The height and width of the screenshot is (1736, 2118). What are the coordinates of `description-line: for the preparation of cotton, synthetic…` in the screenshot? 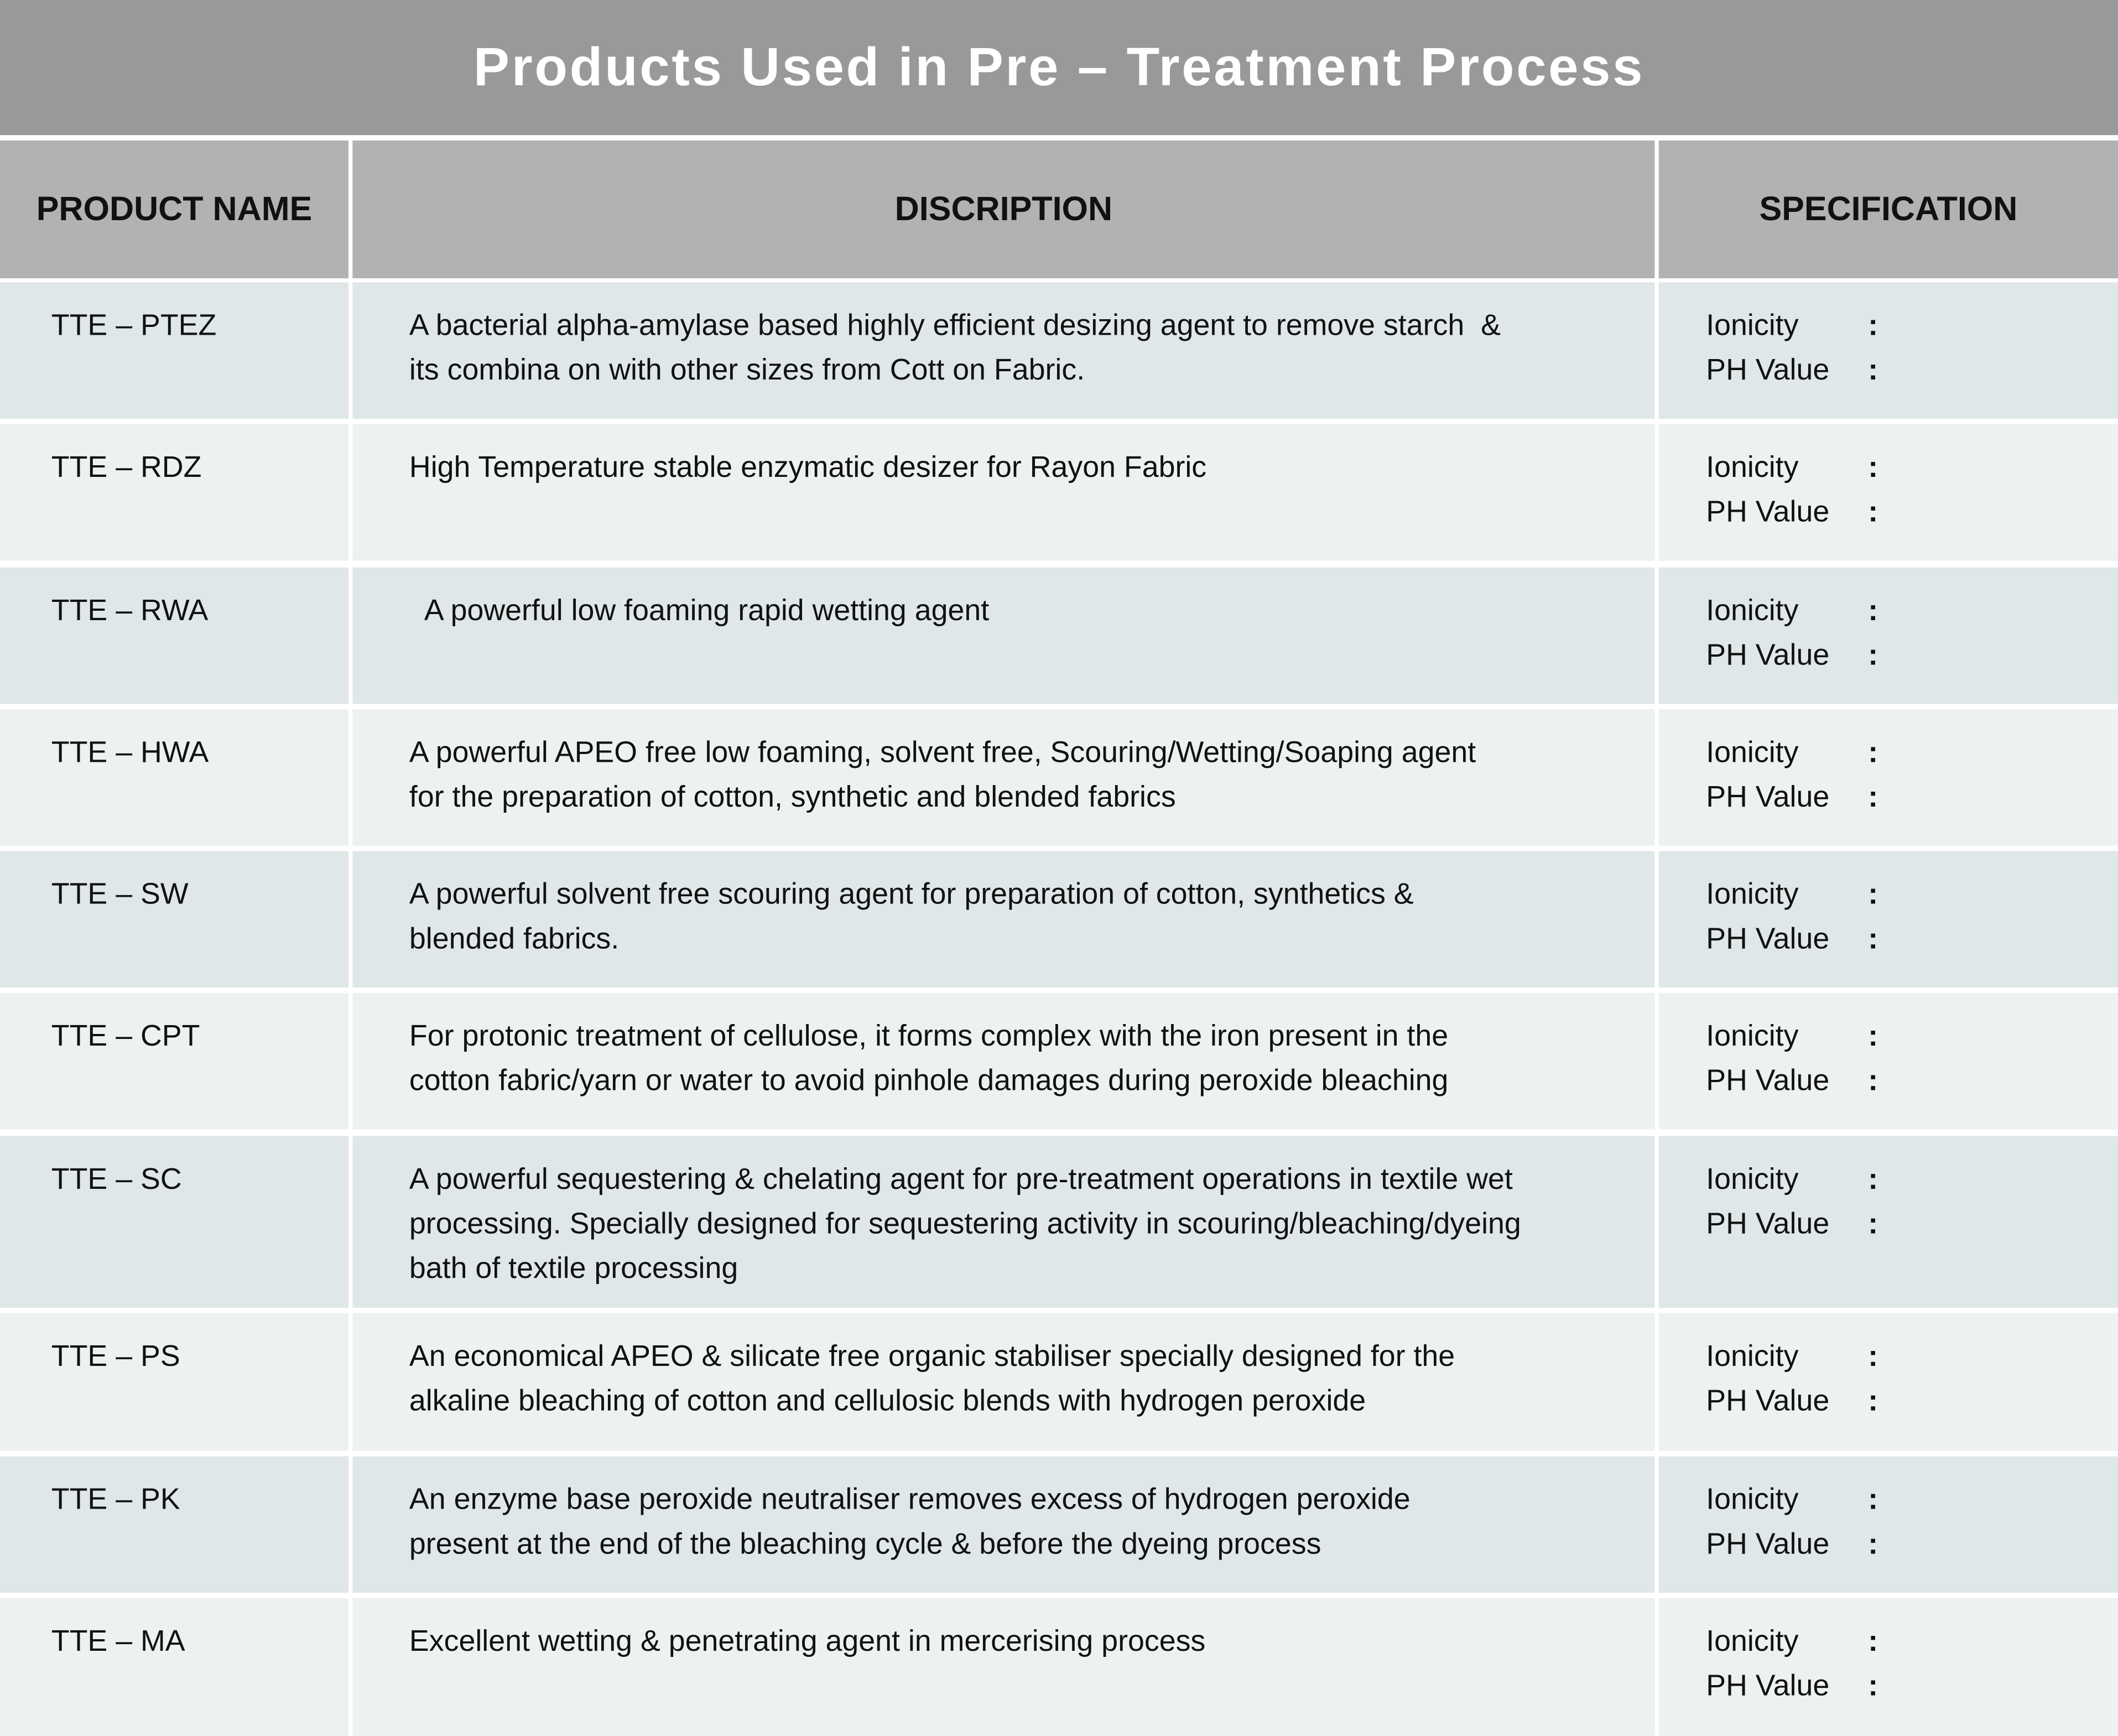 It's located at (792, 796).